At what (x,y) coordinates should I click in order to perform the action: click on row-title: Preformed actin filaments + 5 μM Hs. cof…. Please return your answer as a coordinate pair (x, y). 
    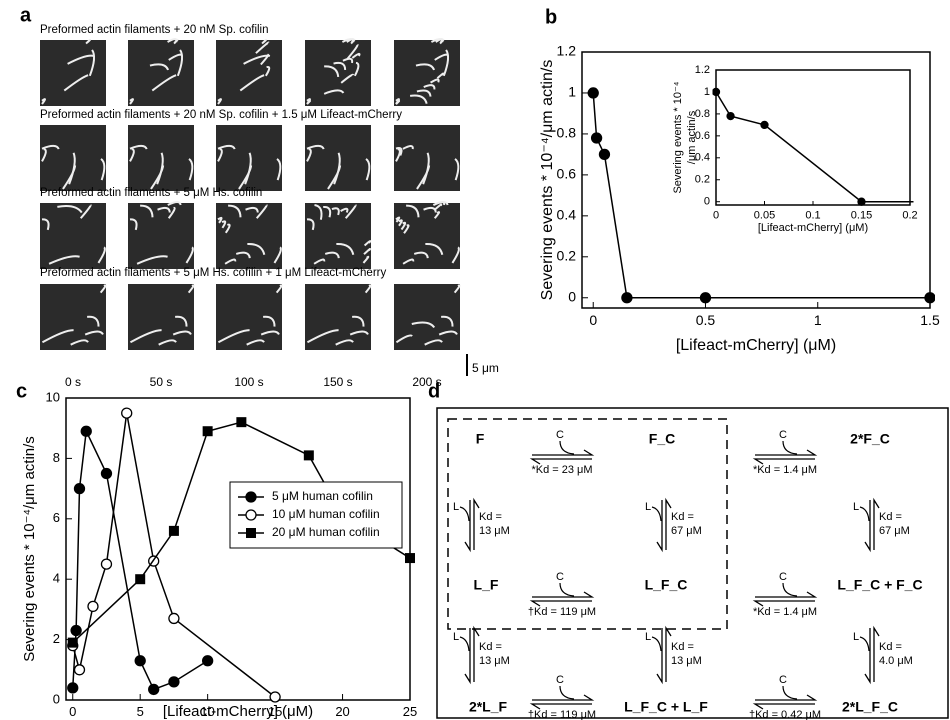
    Looking at the image, I should click on (213, 273).